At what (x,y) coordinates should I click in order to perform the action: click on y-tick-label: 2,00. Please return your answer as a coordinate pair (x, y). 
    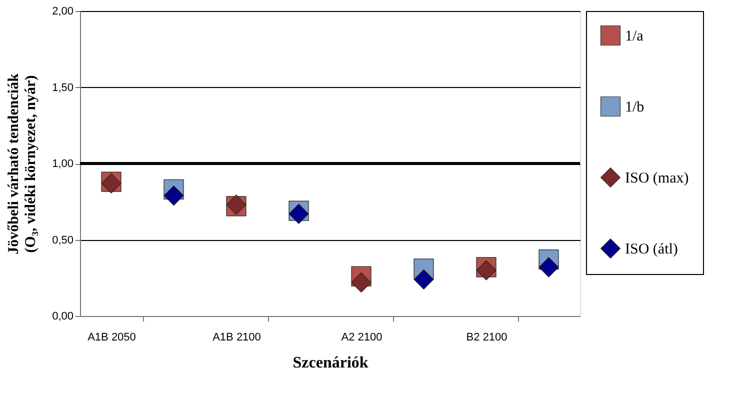
    Looking at the image, I should click on (63, 12).